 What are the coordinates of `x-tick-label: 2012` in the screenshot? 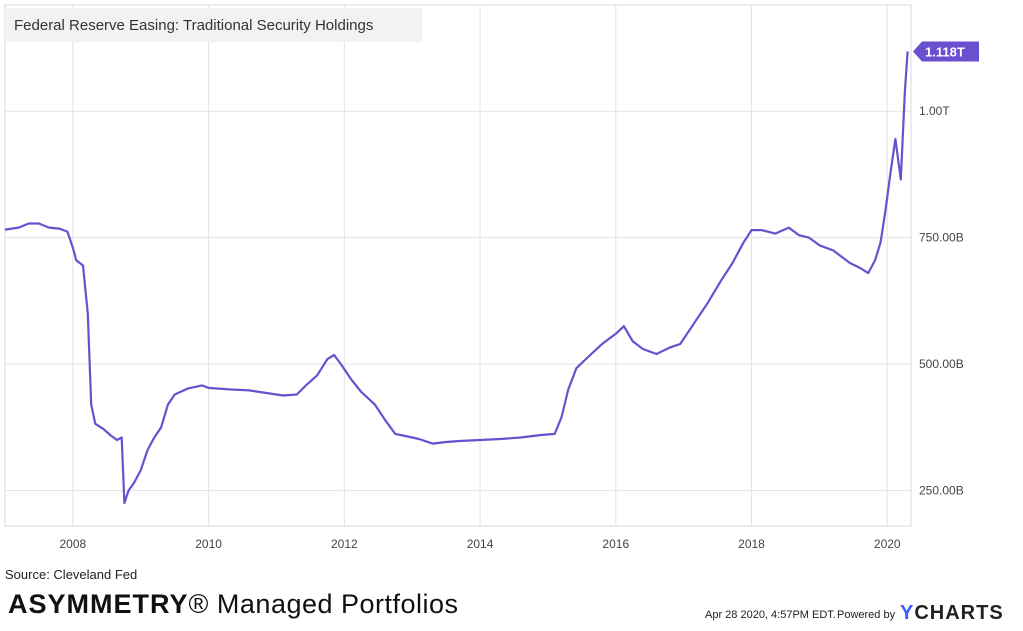 It's located at (344, 544).